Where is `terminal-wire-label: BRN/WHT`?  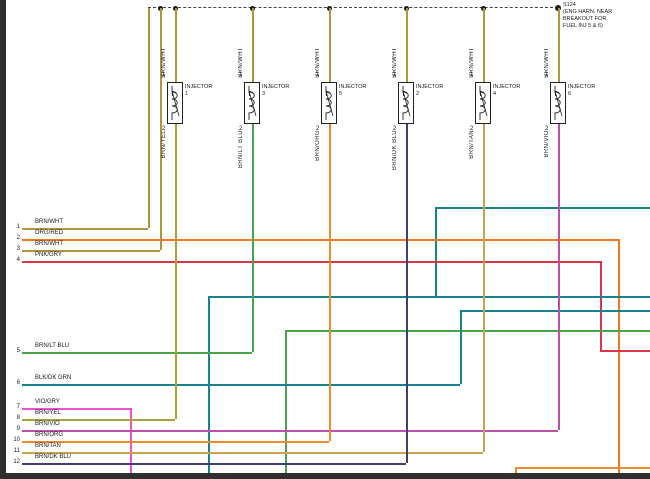
terminal-wire-label: BRN/WHT is located at coordinates (49, 222).